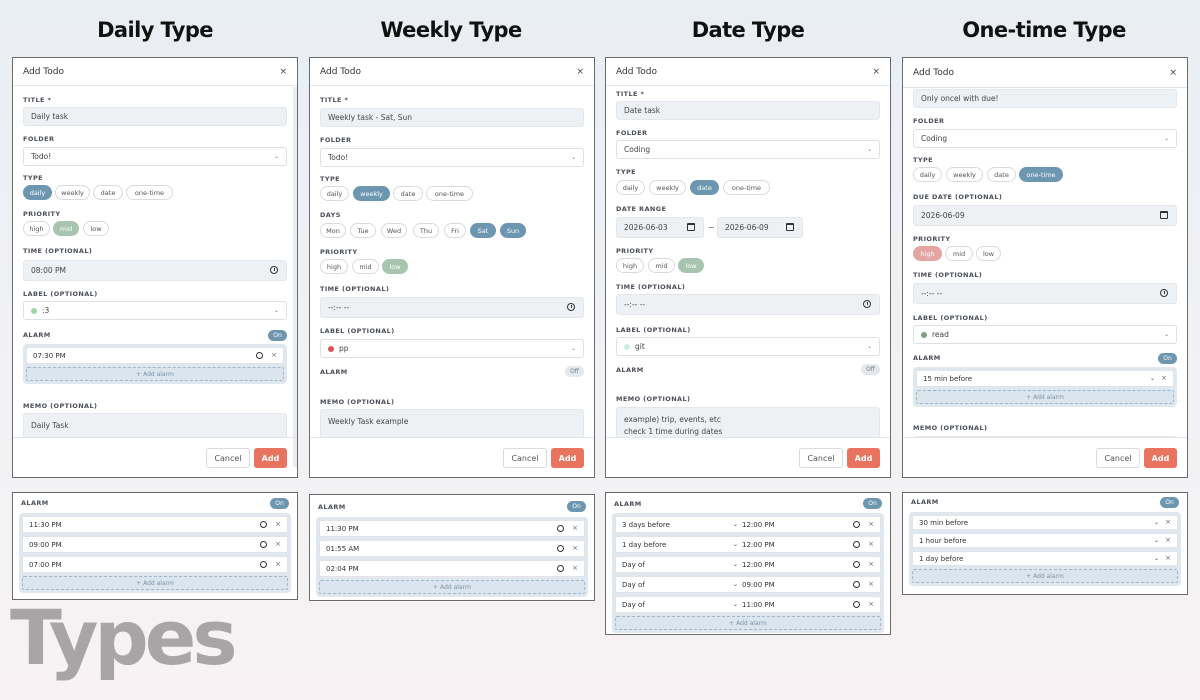 The image size is (1200, 700). Describe the element at coordinates (1045, 215) in the screenshot. I see `due-date-input: 2026-06-09` at that location.